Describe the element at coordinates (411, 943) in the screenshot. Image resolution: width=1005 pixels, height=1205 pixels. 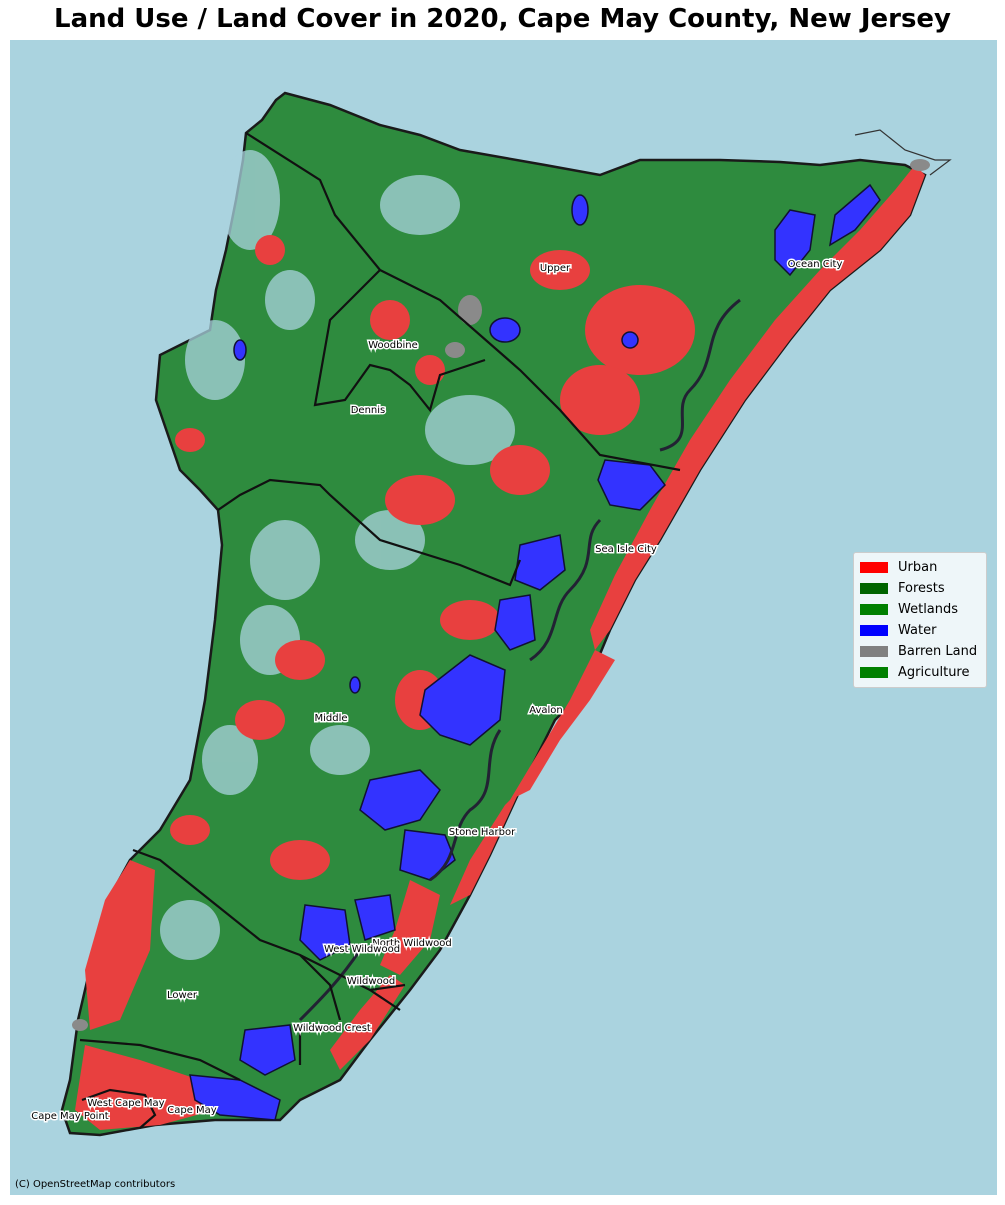
I see `label-north-wildwood: North Wildwood` at that location.